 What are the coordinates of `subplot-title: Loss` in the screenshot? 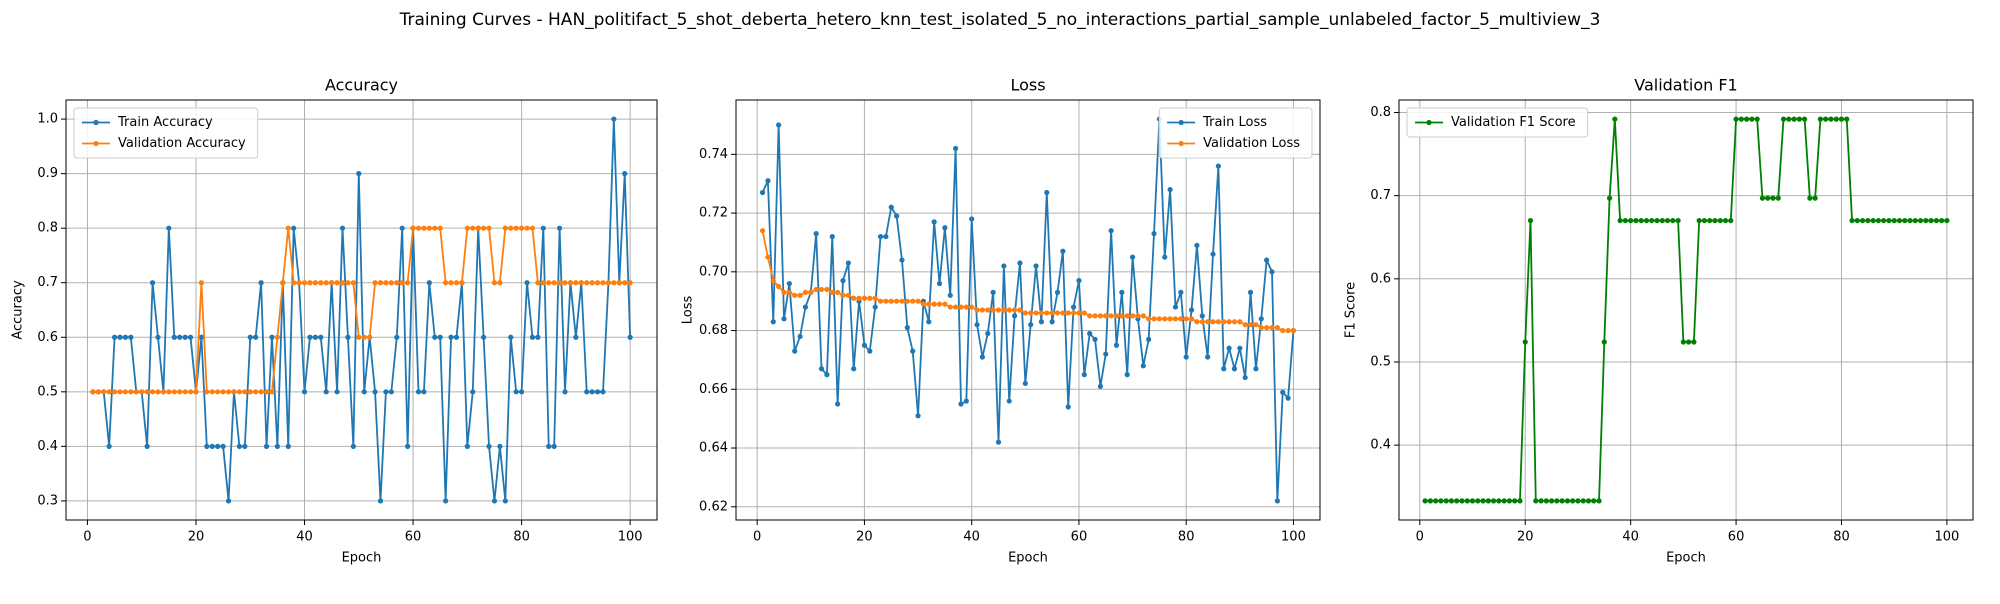 It's located at (1027, 85).